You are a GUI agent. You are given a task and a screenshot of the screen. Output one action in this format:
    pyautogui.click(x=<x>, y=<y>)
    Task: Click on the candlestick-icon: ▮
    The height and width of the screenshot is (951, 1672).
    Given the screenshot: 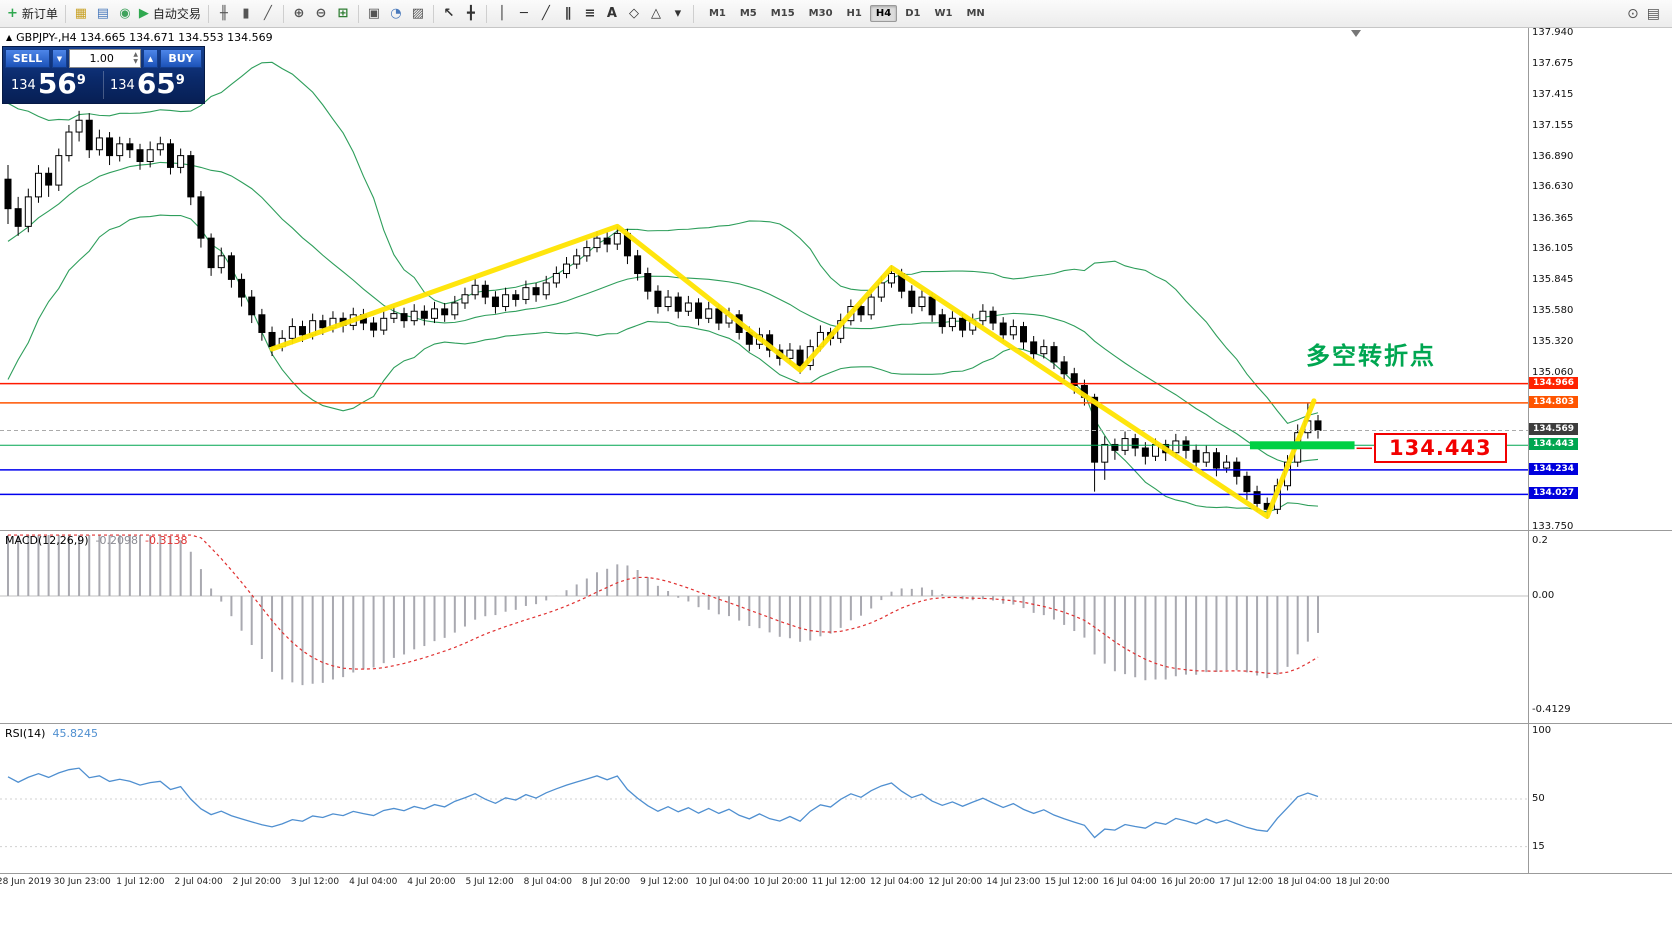 What is the action you would take?
    pyautogui.click(x=246, y=13)
    